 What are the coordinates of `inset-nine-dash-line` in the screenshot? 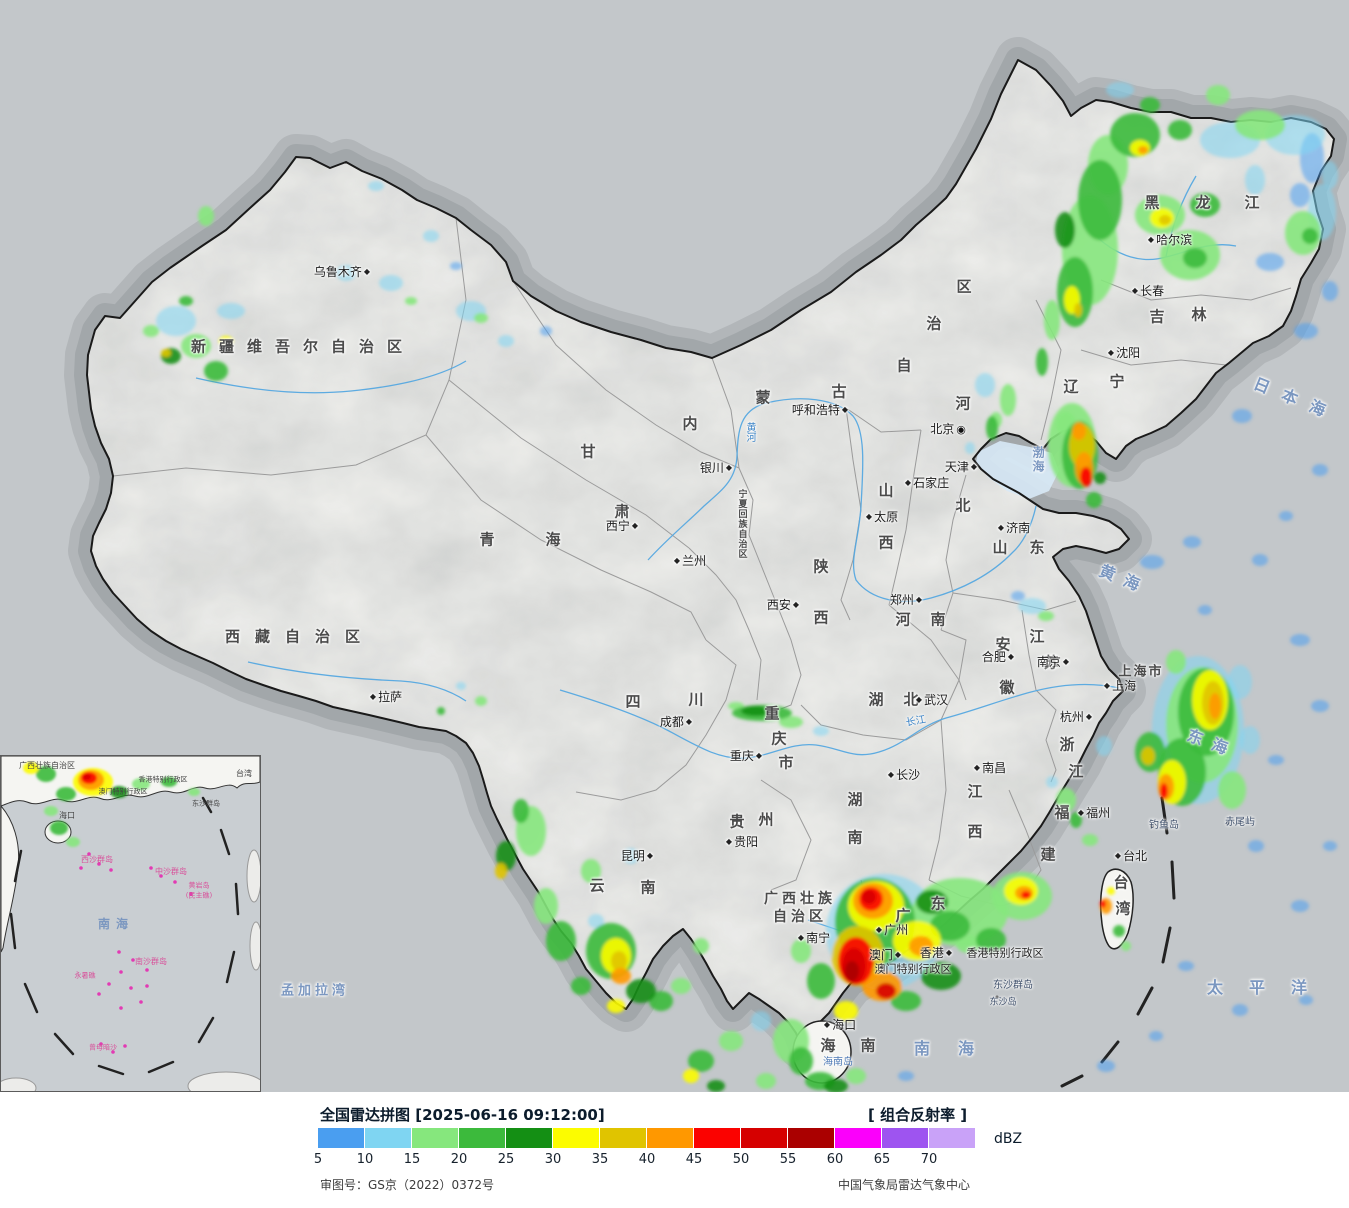 It's located at (124, 936).